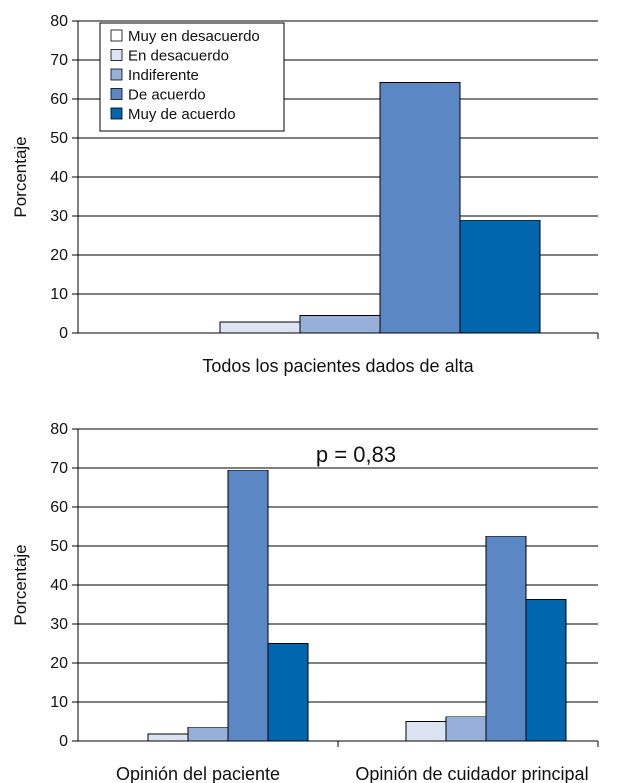 This screenshot has width=620, height=783. I want to click on x-category-label: Todos los pacientes dados de alta, so click(338, 366).